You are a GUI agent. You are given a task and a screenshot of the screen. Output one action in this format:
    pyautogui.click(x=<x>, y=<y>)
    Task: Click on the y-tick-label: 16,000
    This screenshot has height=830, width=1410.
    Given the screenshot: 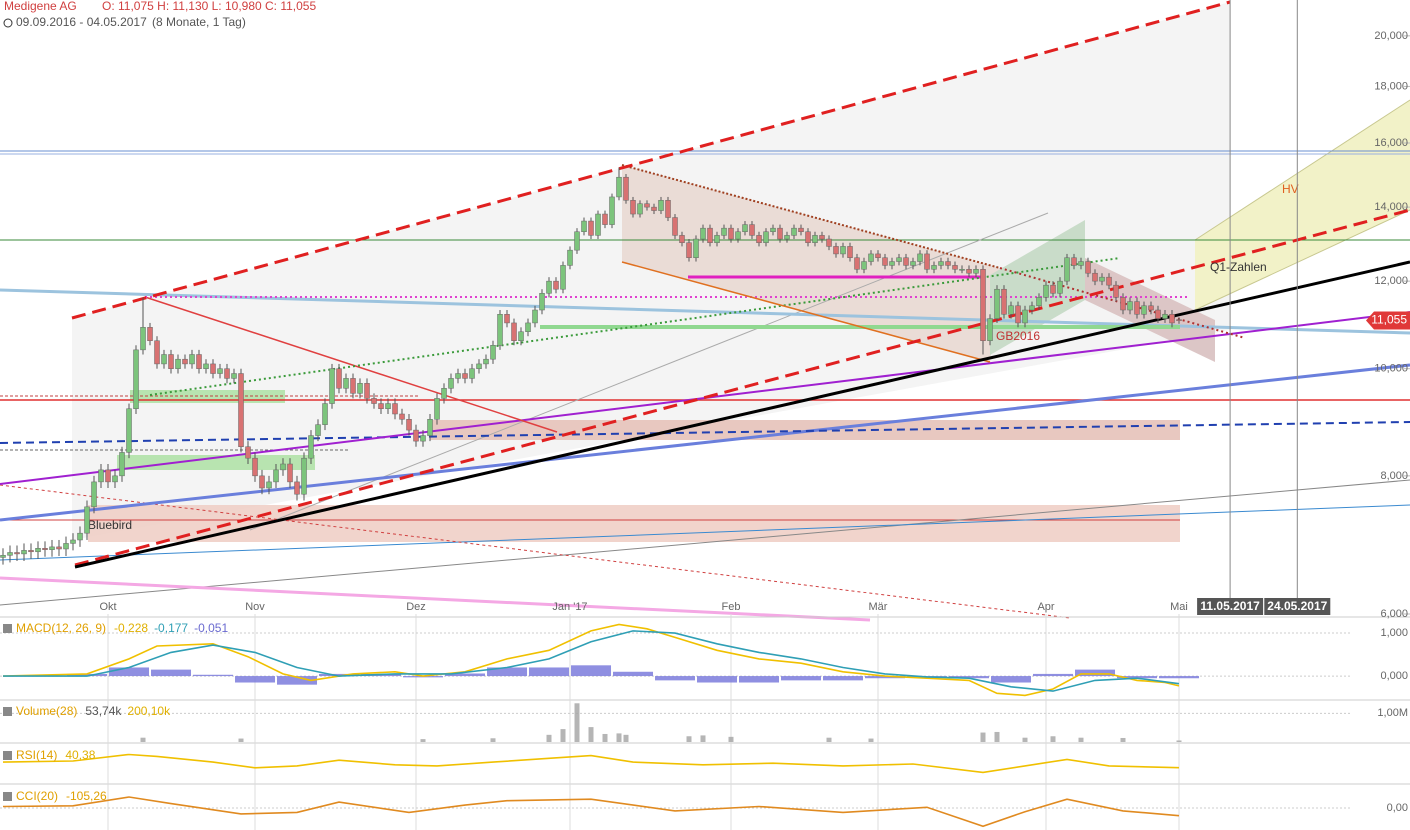 What is the action you would take?
    pyautogui.click(x=1391, y=143)
    